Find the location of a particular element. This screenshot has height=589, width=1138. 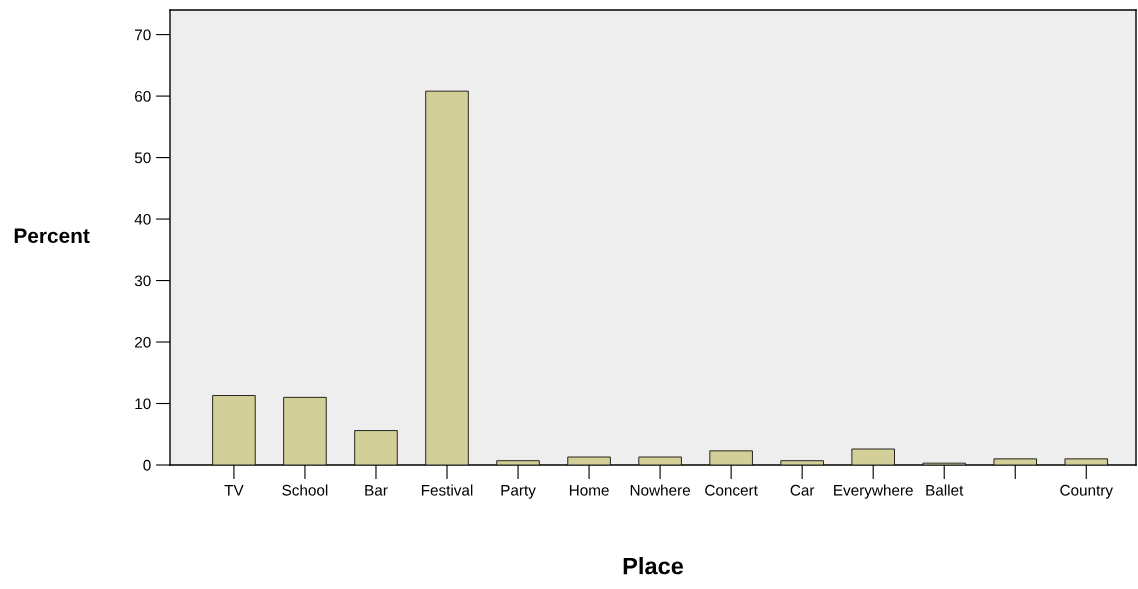

x-tick-label: TV is located at coordinates (234, 490).